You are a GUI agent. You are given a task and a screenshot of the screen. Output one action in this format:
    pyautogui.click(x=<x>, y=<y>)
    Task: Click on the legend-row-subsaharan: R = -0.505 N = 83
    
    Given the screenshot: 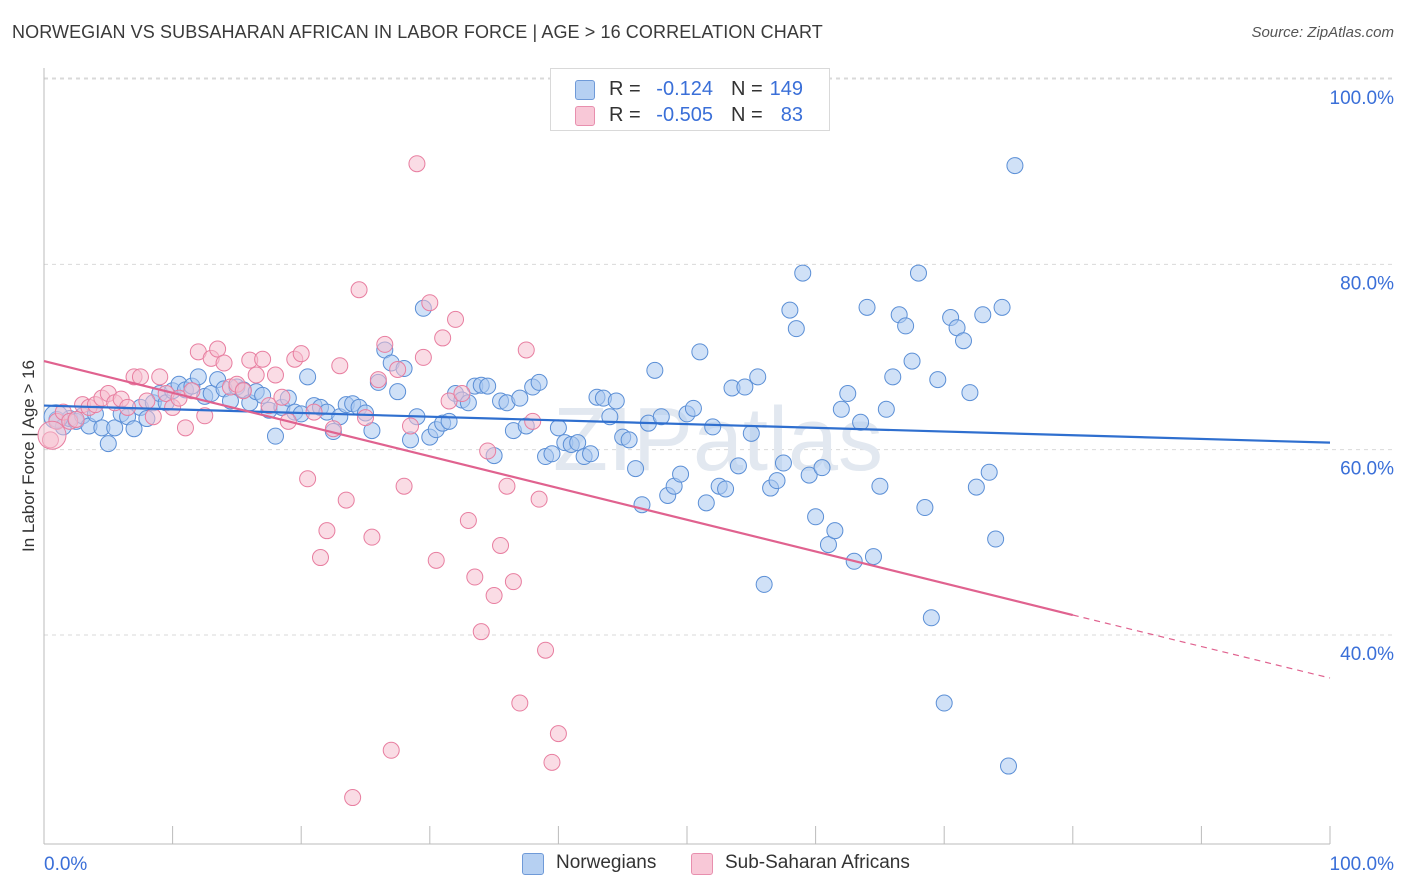 What is the action you would take?
    pyautogui.click(x=690, y=115)
    